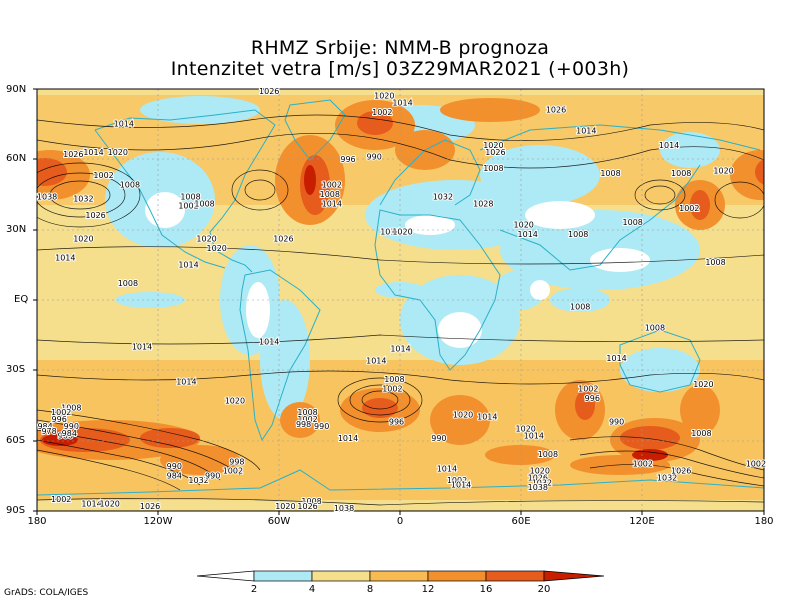 This screenshot has height=600, width=800. What do you see at coordinates (538, 487) in the screenshot?
I see `pressure-label: 1038` at bounding box center [538, 487].